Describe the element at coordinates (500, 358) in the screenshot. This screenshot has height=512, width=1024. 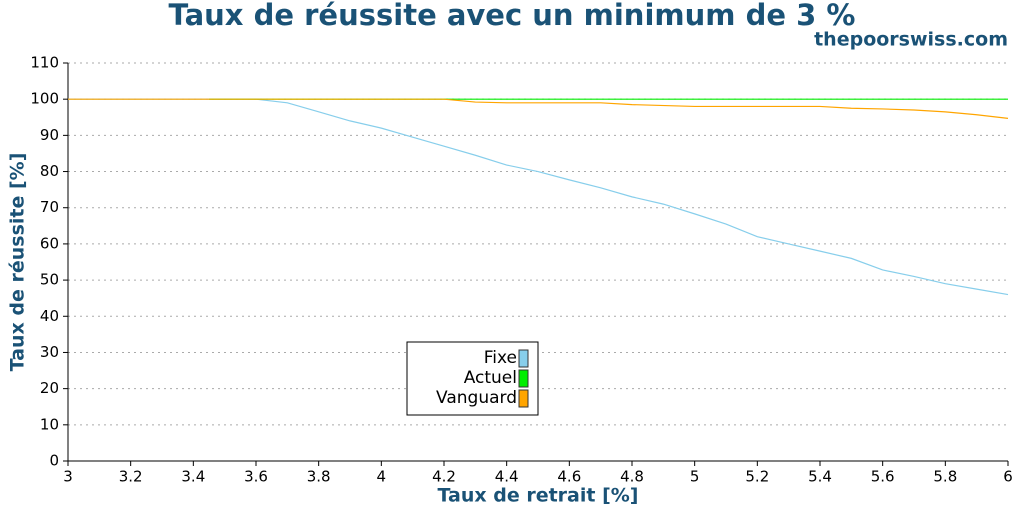
I see `legend-label: Fixe` at that location.